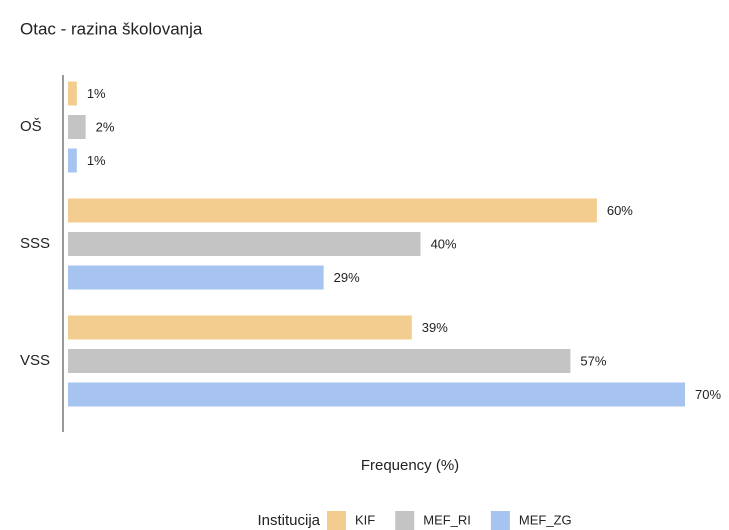  I want to click on value-label: 57%, so click(593, 360).